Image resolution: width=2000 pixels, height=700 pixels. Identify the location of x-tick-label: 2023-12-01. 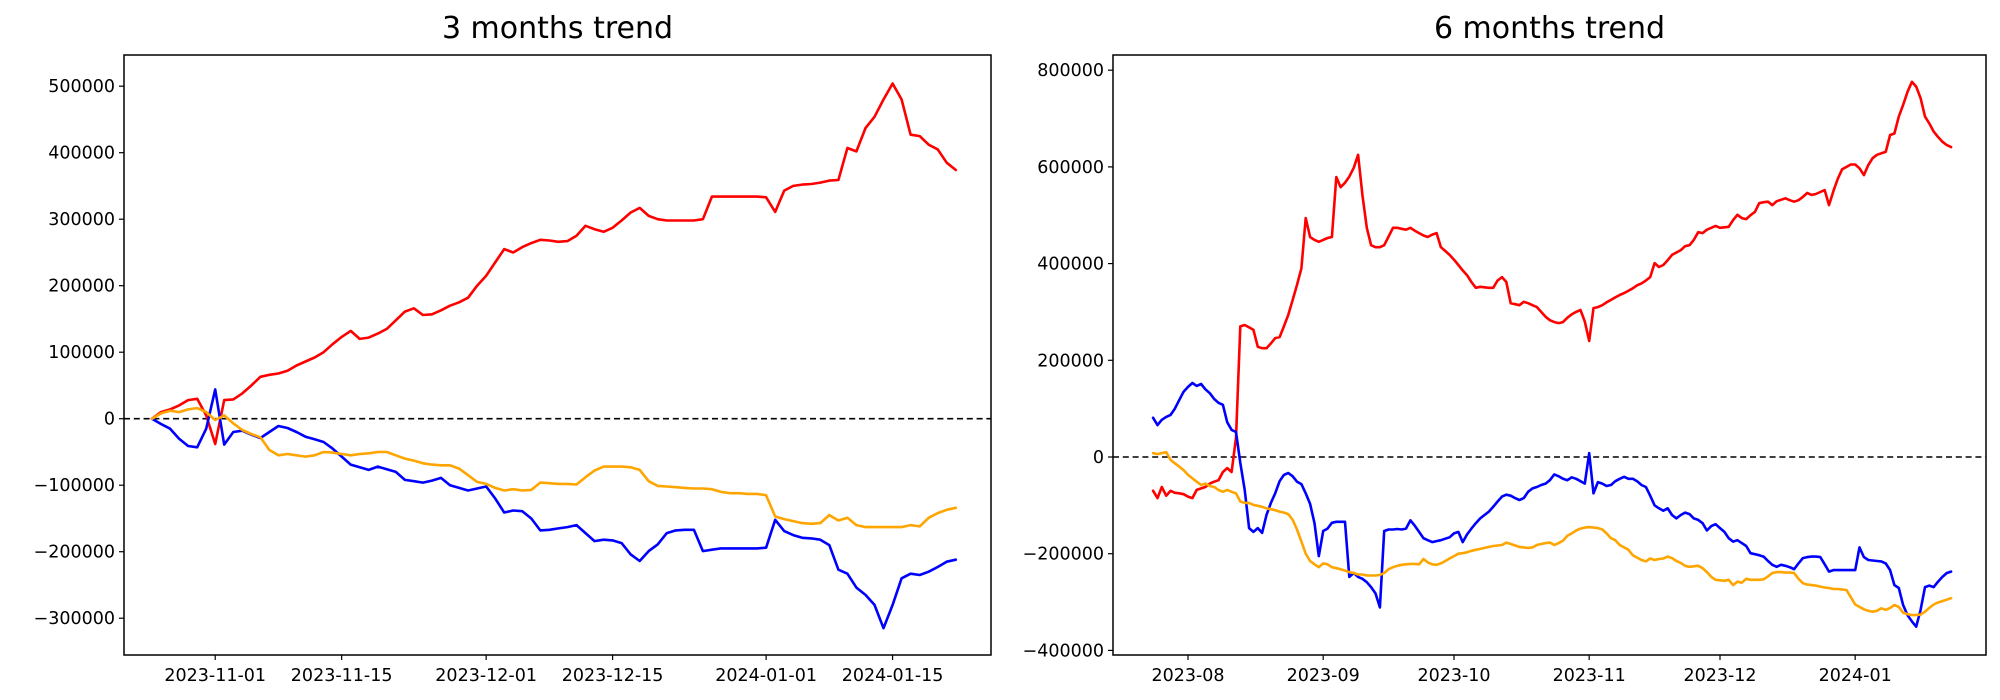
(486, 676).